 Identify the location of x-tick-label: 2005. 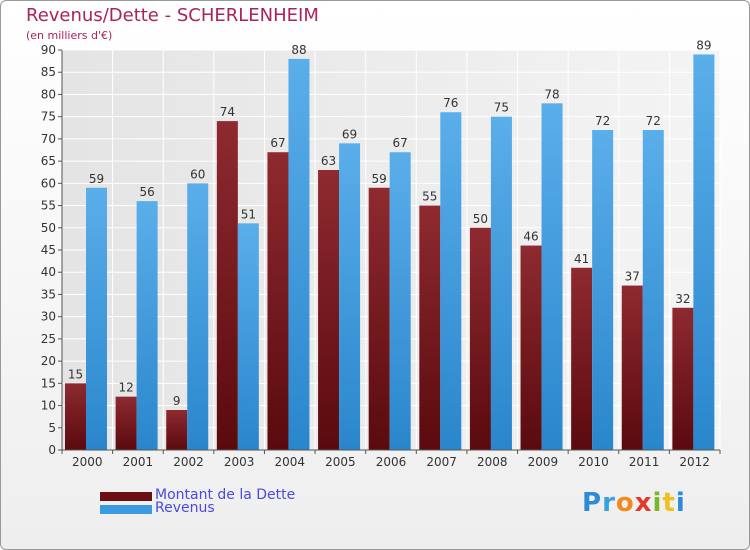
(340, 462).